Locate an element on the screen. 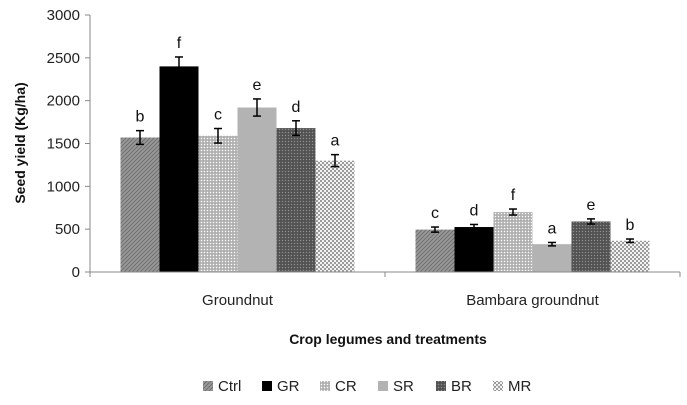 The width and height of the screenshot is (687, 405). bar-br-bambara is located at coordinates (591, 246).